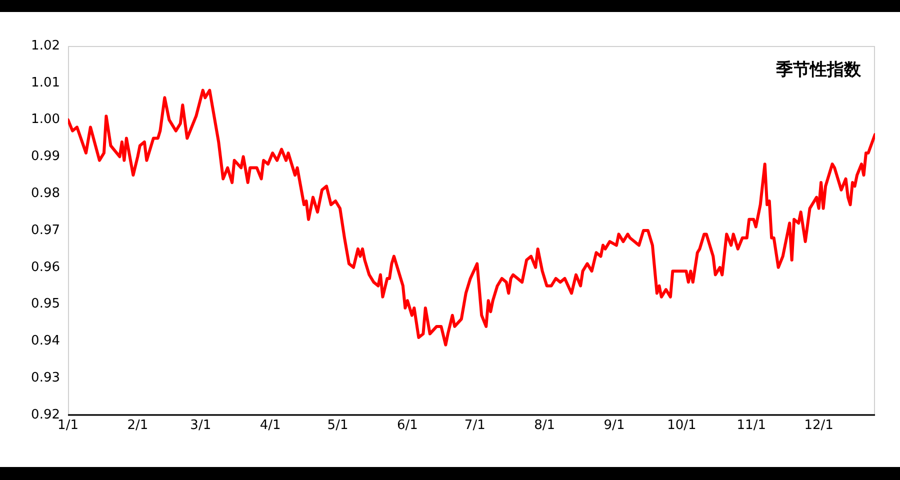 The height and width of the screenshot is (480, 900). I want to click on x-tick-label: 2/1, so click(137, 426).